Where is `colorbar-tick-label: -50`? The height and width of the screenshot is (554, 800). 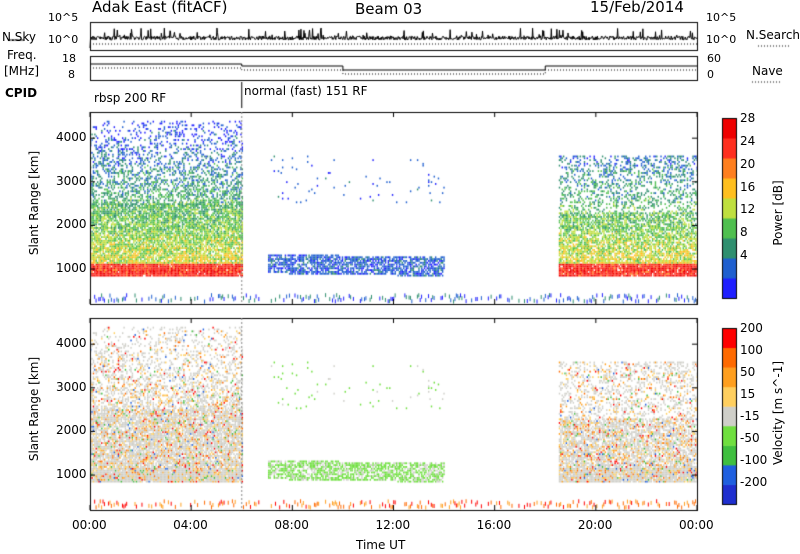 colorbar-tick-label: -50 is located at coordinates (750, 438).